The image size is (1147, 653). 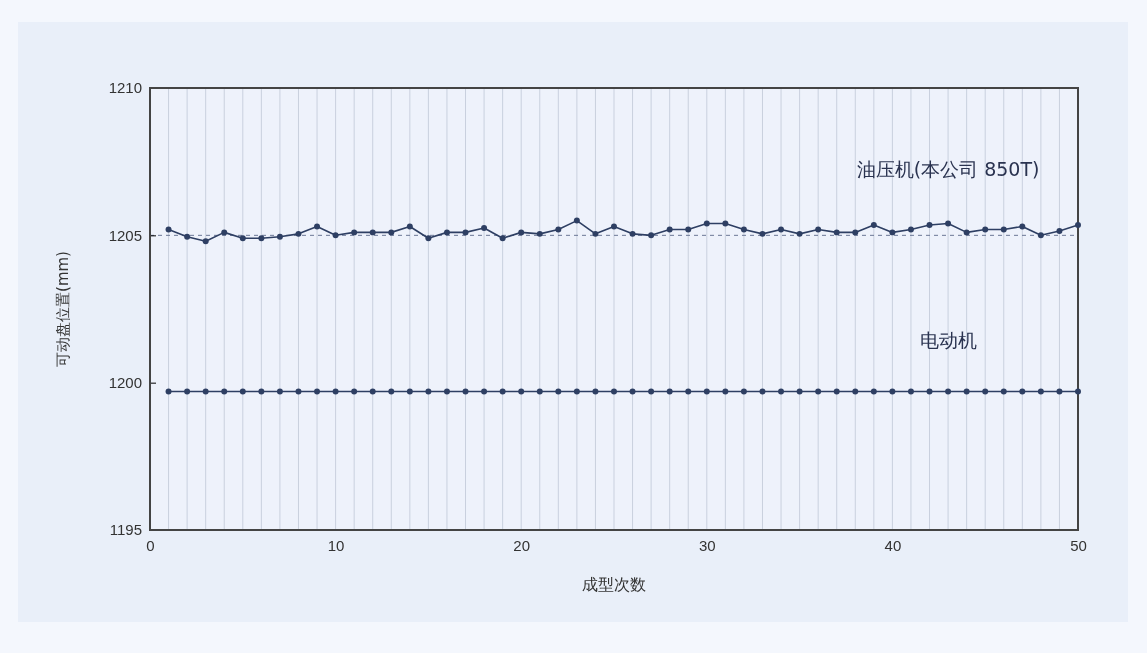 What do you see at coordinates (125, 530) in the screenshot?
I see `y-tick-label: 1195` at bounding box center [125, 530].